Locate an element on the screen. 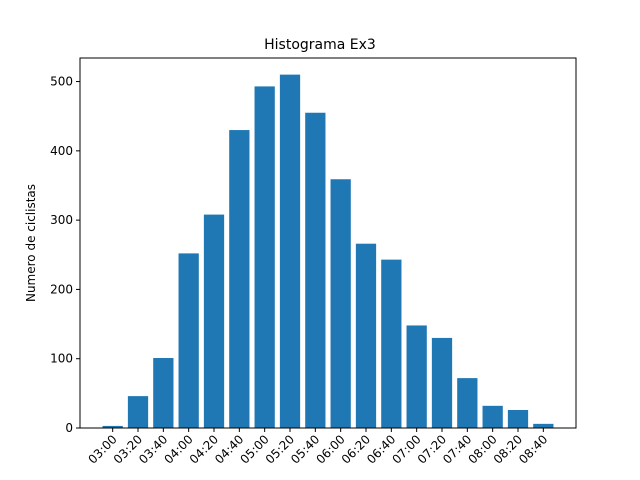 Image resolution: width=640 pixels, height=480 pixels. y-axis: 0 100 200 300 400 500 is located at coordinates (65, 255).